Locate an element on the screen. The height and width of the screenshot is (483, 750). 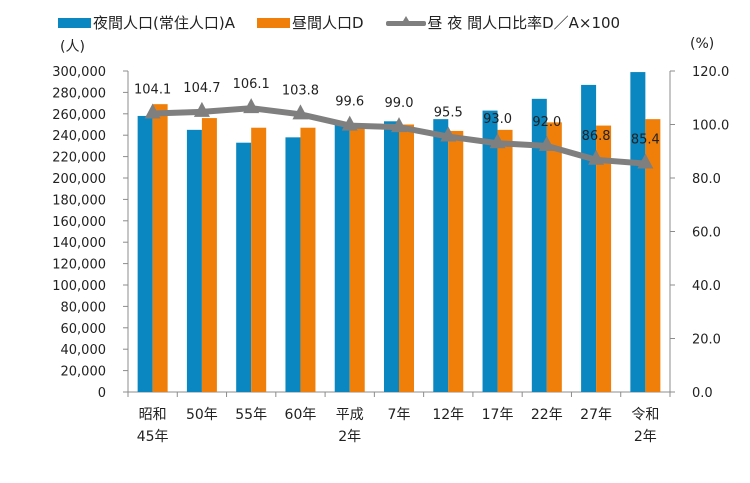
x-axis-label: 60年 is located at coordinates (301, 415).